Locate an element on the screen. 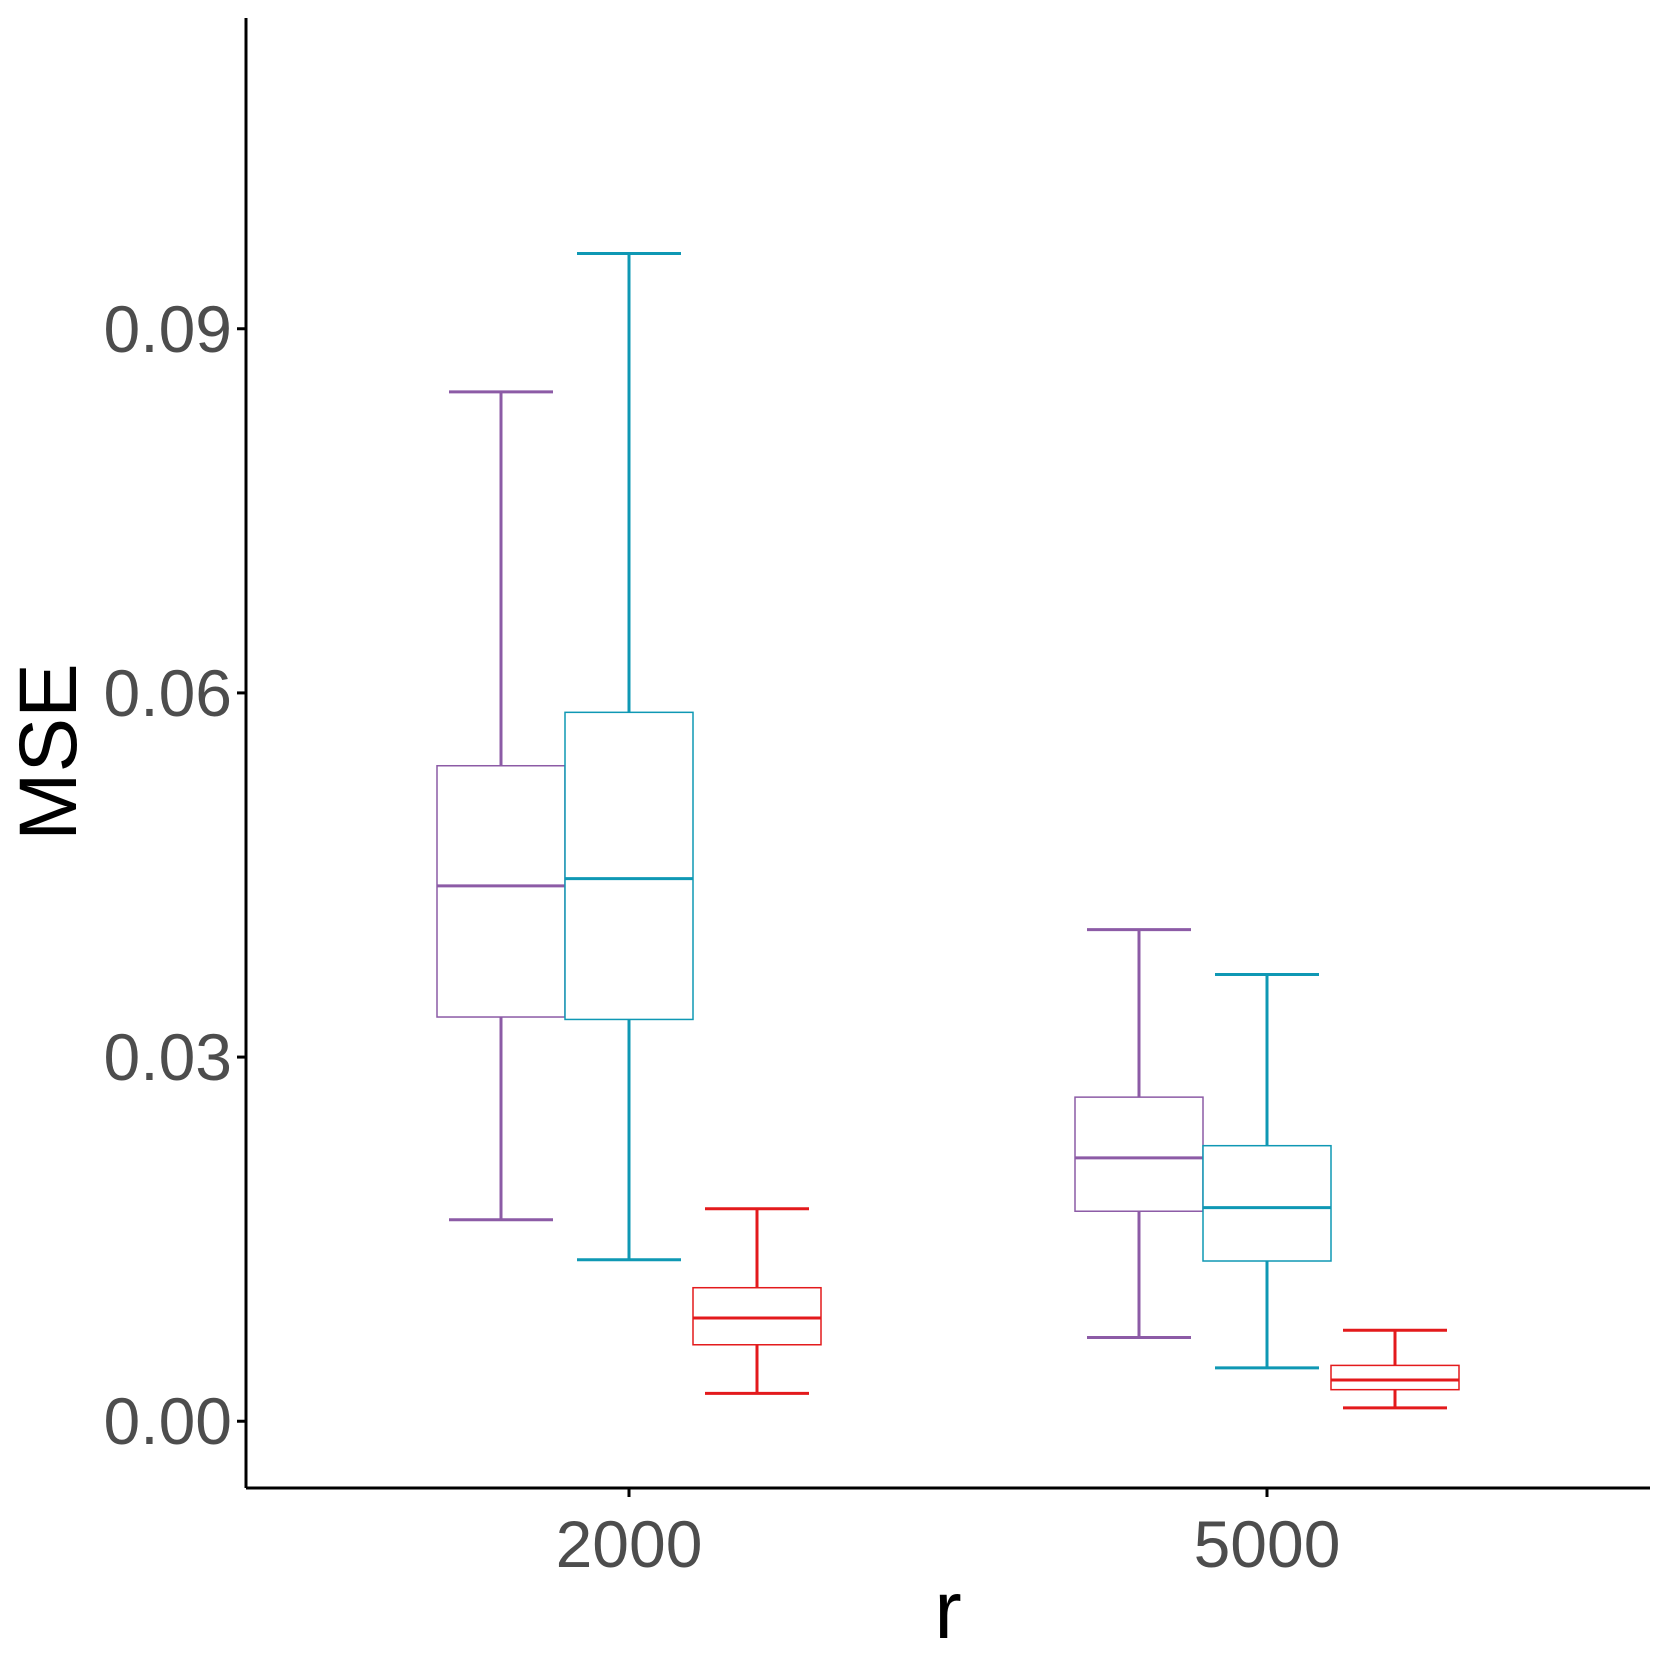  box-series-2-cat-2000 is located at coordinates (629, 756).